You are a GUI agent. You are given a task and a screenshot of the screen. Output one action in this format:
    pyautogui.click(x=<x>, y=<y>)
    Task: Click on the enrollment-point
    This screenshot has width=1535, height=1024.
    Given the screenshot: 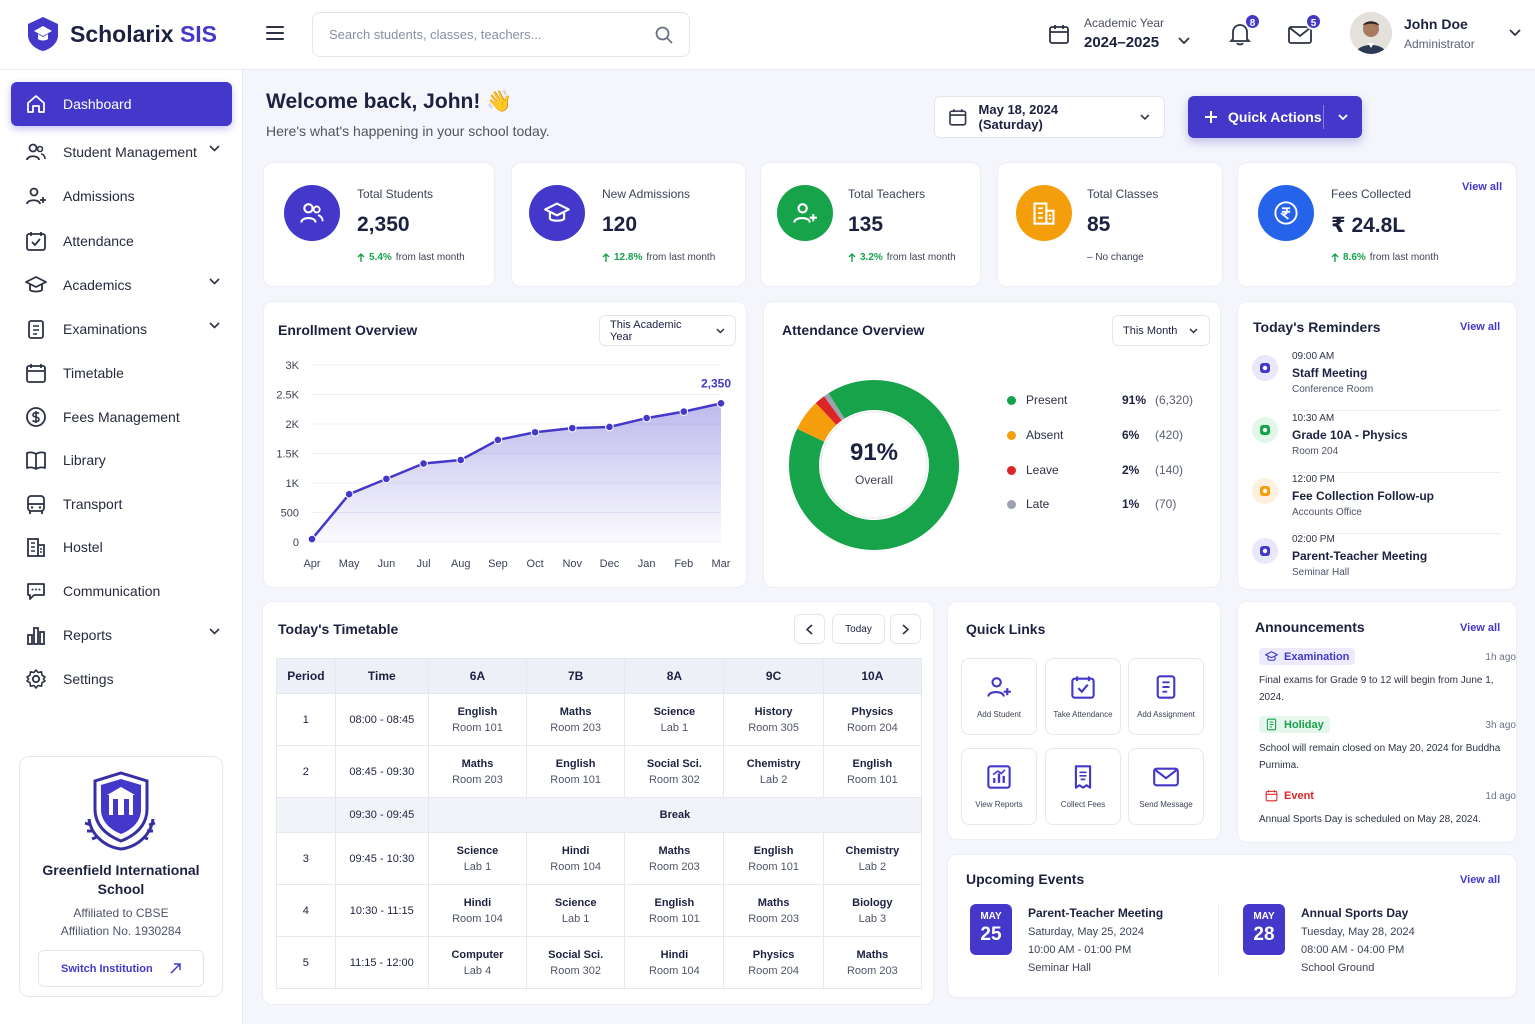 What is the action you would take?
    pyautogui.click(x=312, y=539)
    